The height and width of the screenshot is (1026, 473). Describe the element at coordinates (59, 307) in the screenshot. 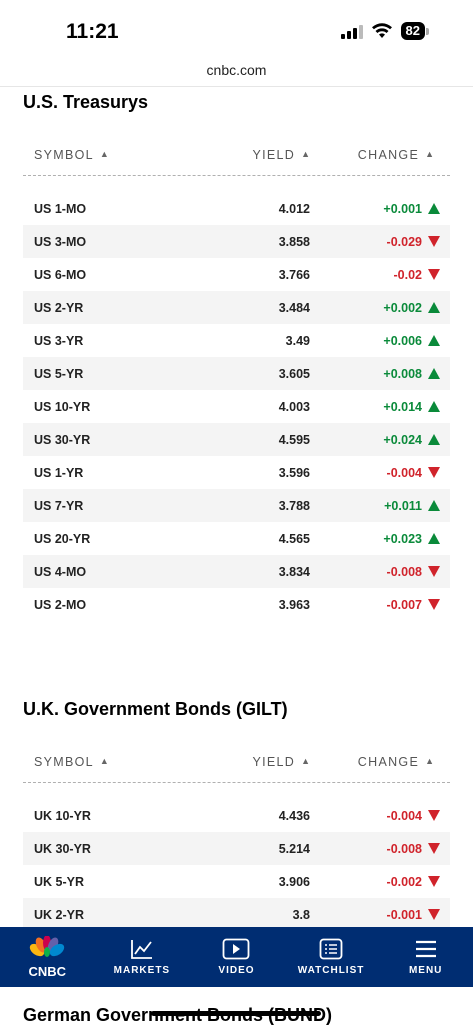

I see `symbol-cell: US 2-YR` at that location.